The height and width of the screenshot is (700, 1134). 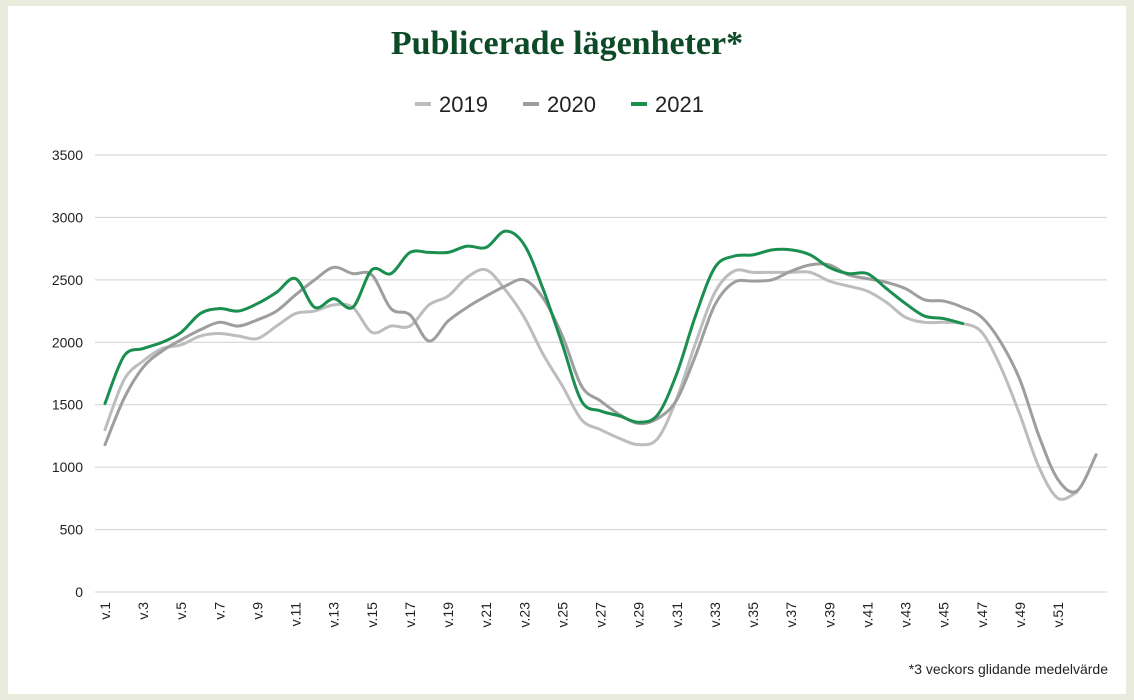 What do you see at coordinates (67, 217) in the screenshot?
I see `y-tick-label: 3000` at bounding box center [67, 217].